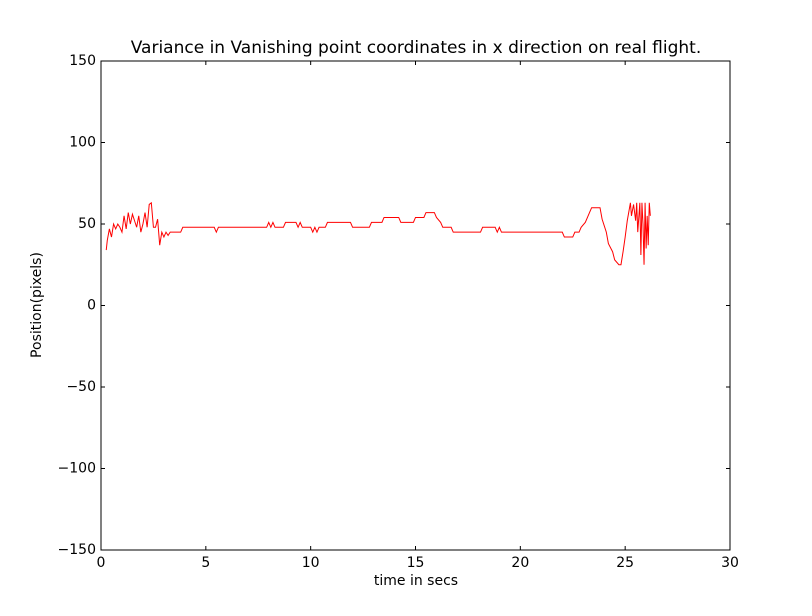  I want to click on x-tick-label: 10, so click(311, 563).